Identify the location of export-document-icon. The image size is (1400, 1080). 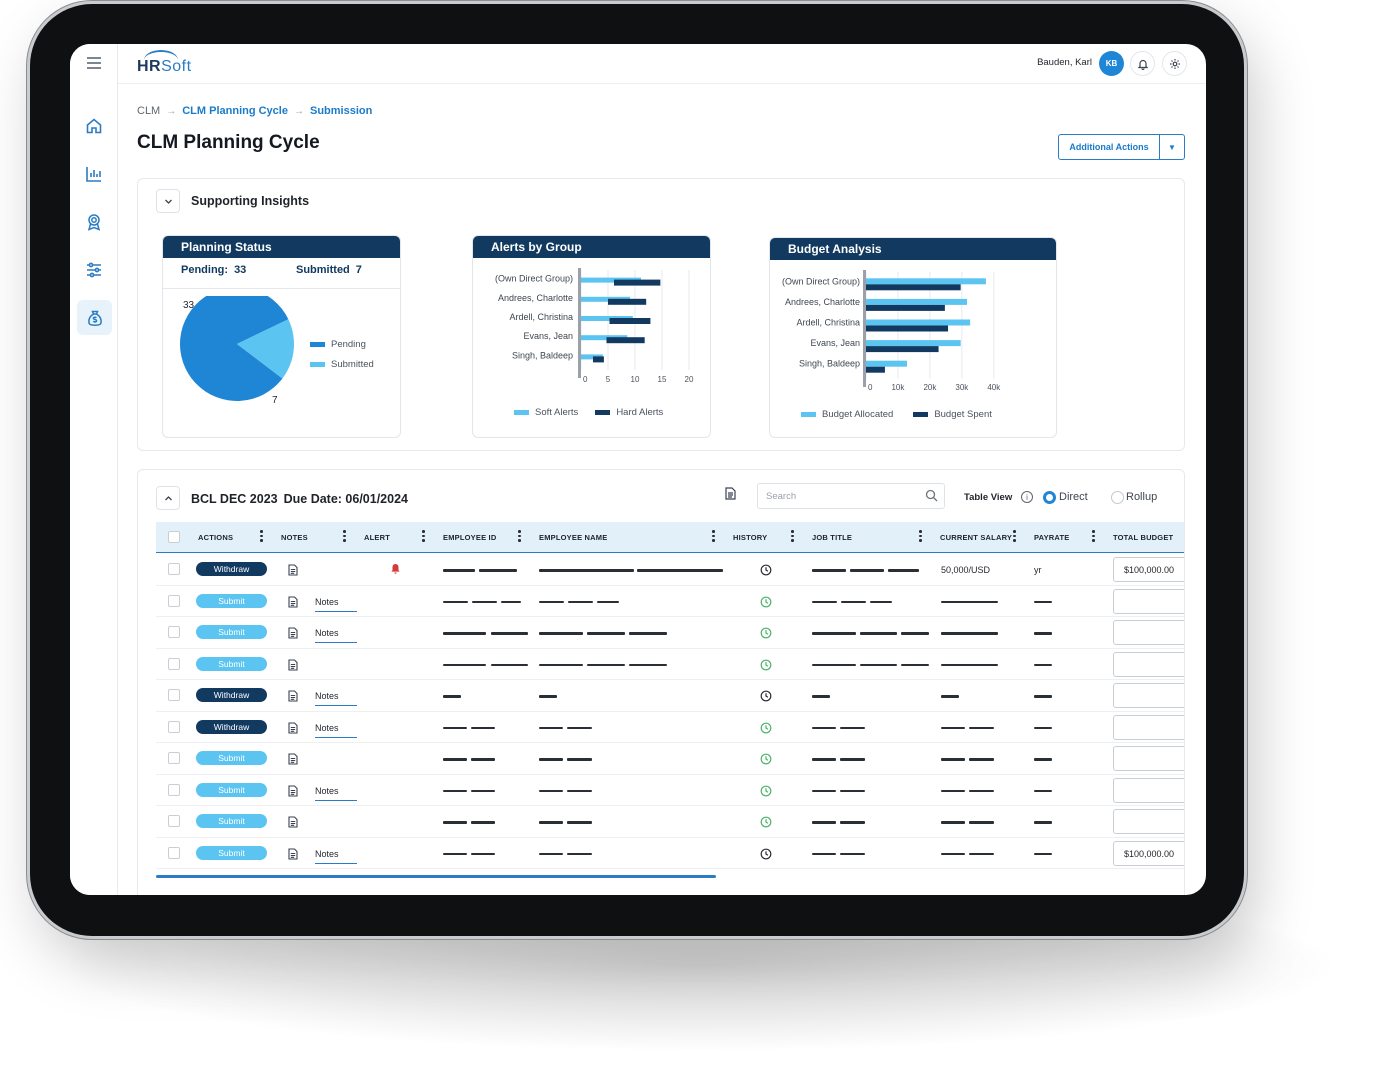
(730, 496).